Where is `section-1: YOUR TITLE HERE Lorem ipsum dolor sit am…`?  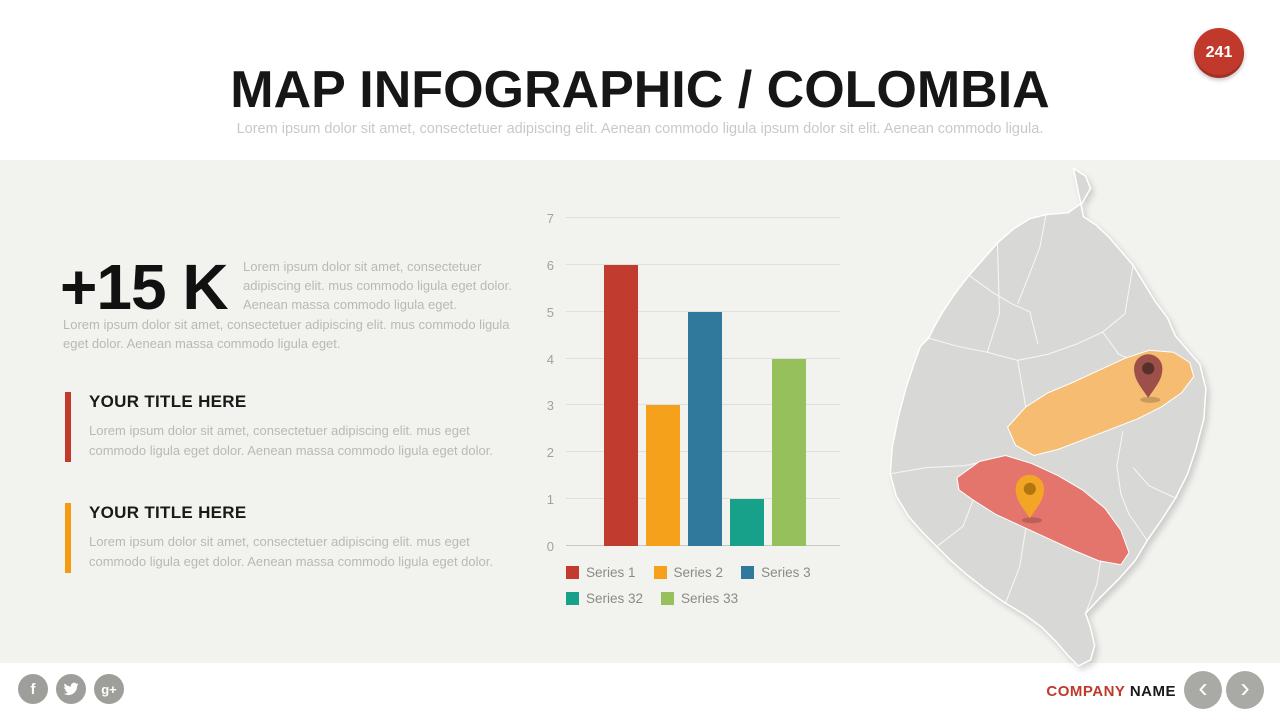 section-1: YOUR TITLE HERE Lorem ipsum dolor sit am… is located at coordinates (295, 427).